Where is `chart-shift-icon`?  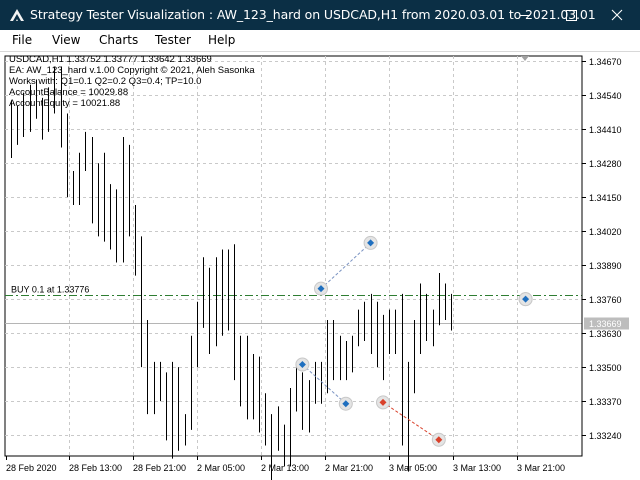 chart-shift-icon is located at coordinates (525, 58).